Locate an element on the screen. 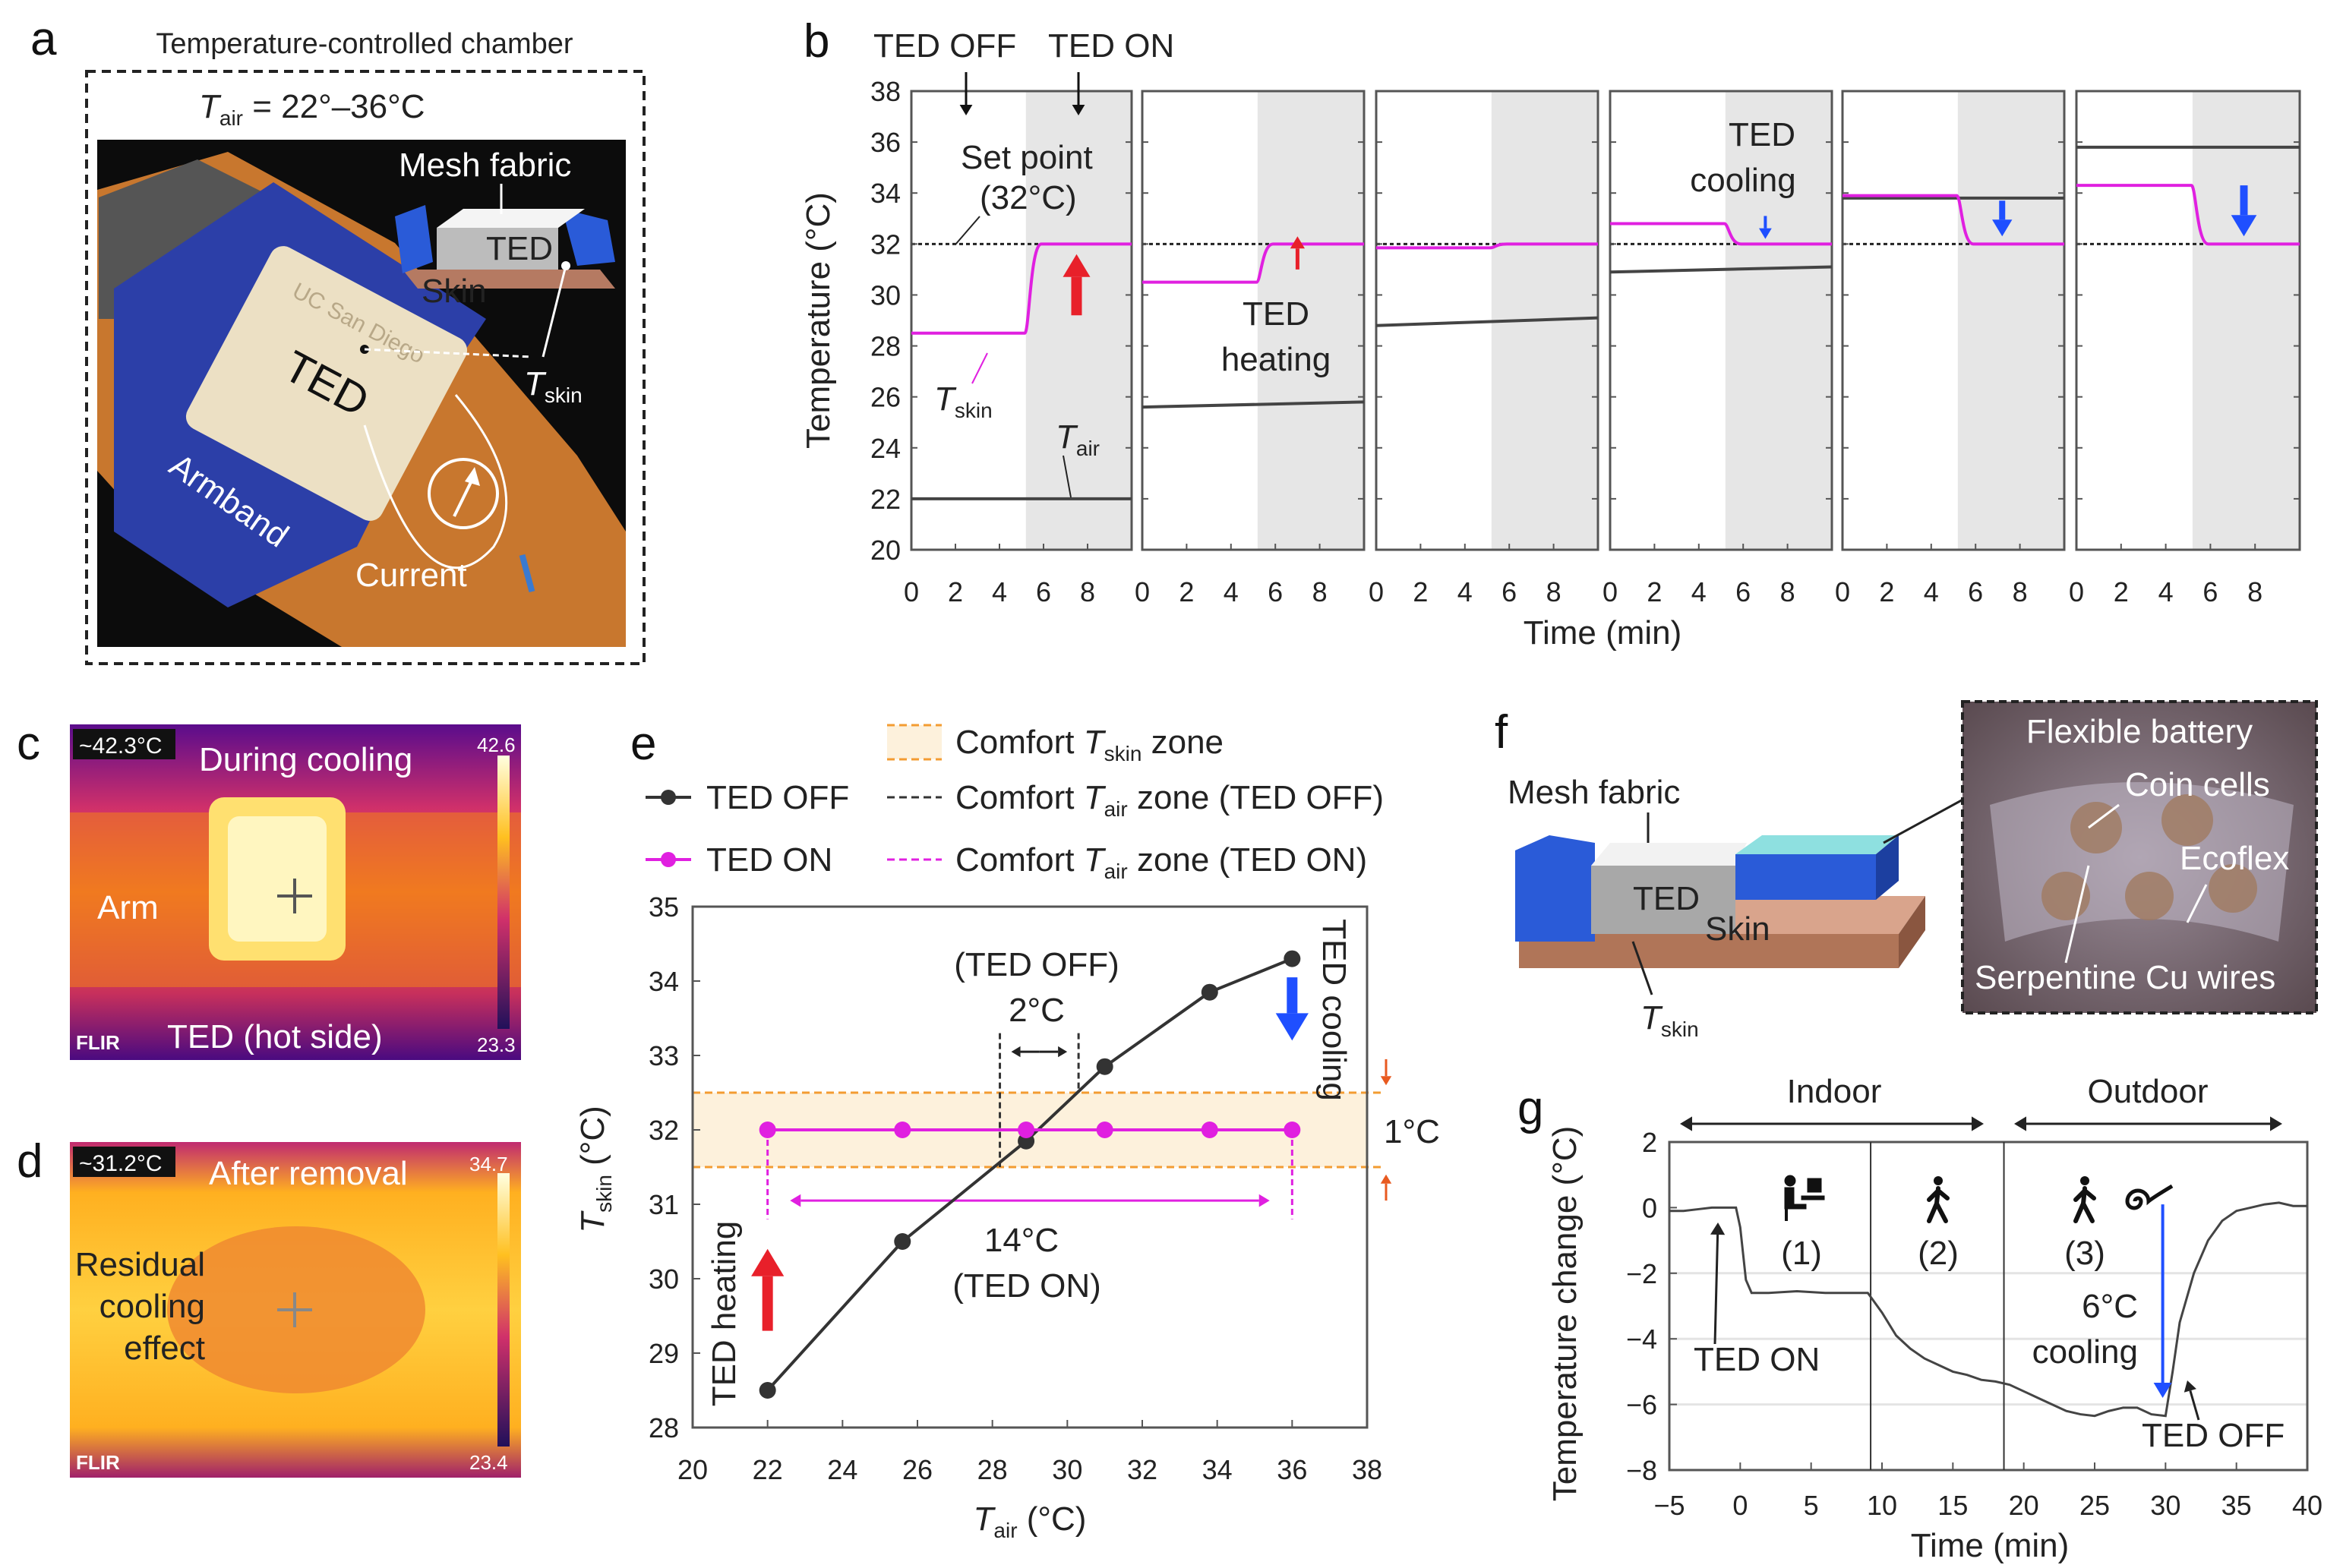  y-tick-label: 32 is located at coordinates (664, 1130).